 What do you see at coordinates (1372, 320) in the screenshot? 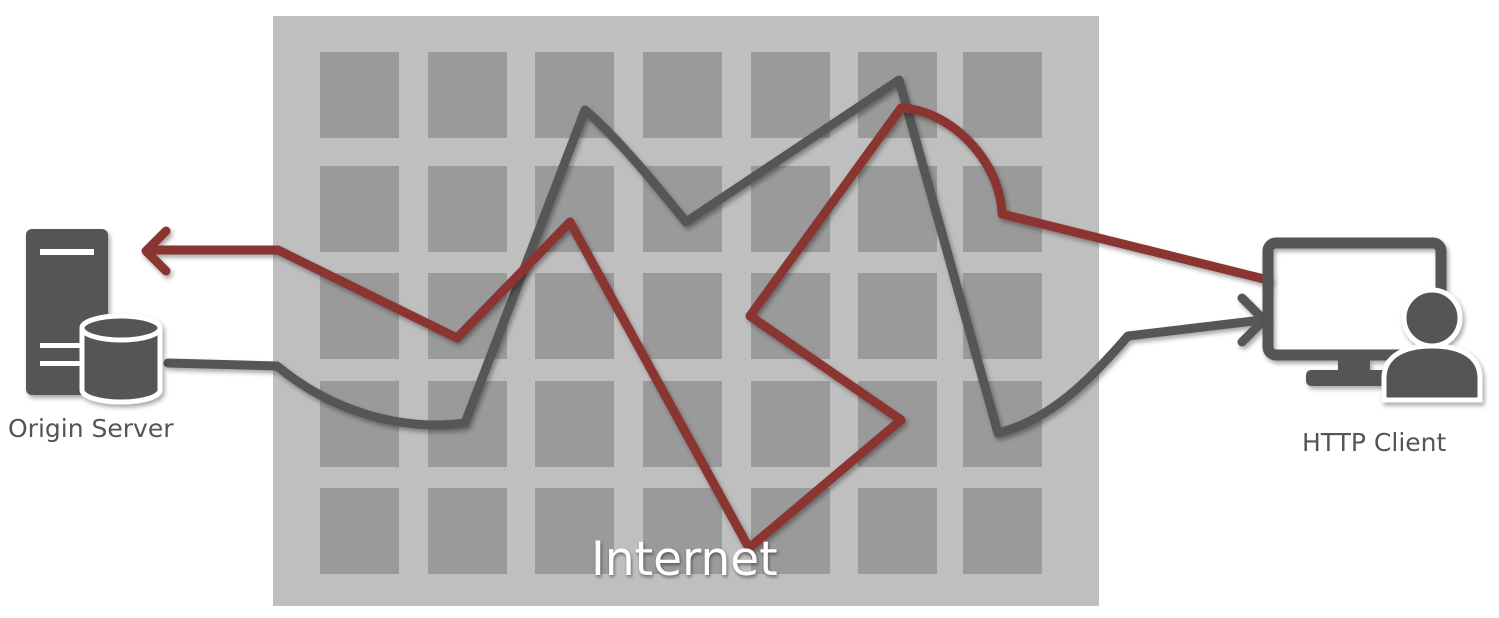
I see `monitor-with-user-icon` at bounding box center [1372, 320].